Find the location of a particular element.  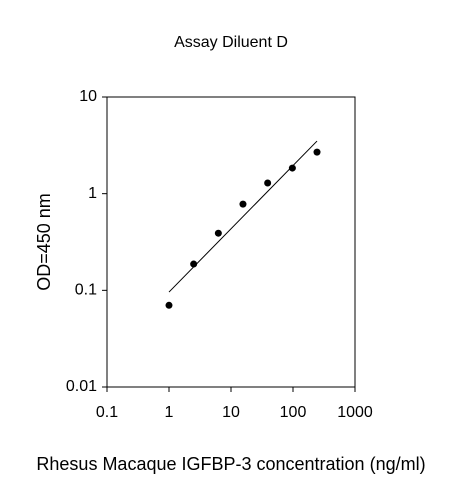

y-tick-label: 0.01 is located at coordinates (81, 386).